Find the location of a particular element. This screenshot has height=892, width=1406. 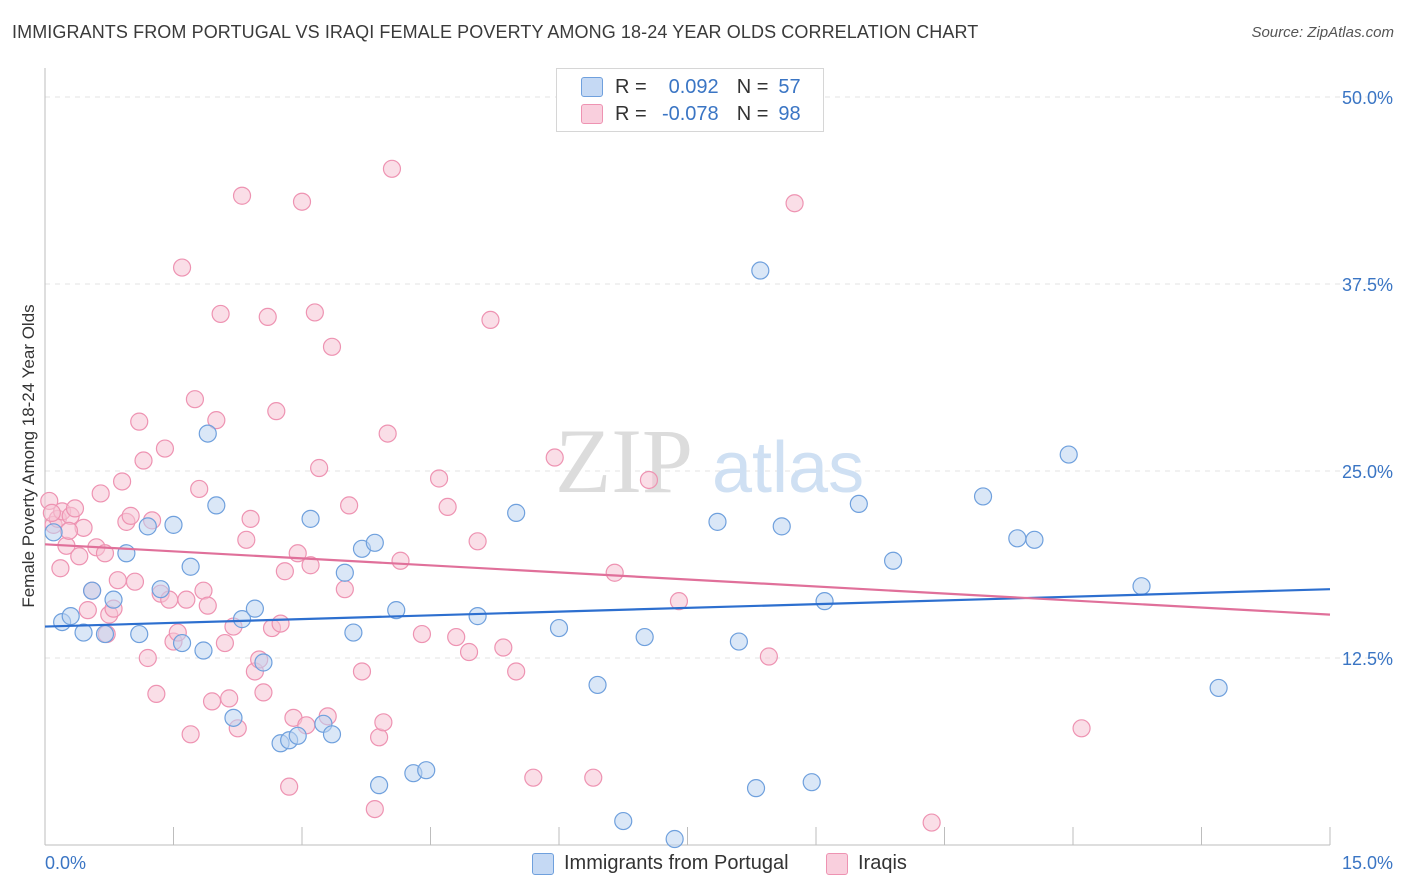

iraqi-trend-line is located at coordinates (687, 579).